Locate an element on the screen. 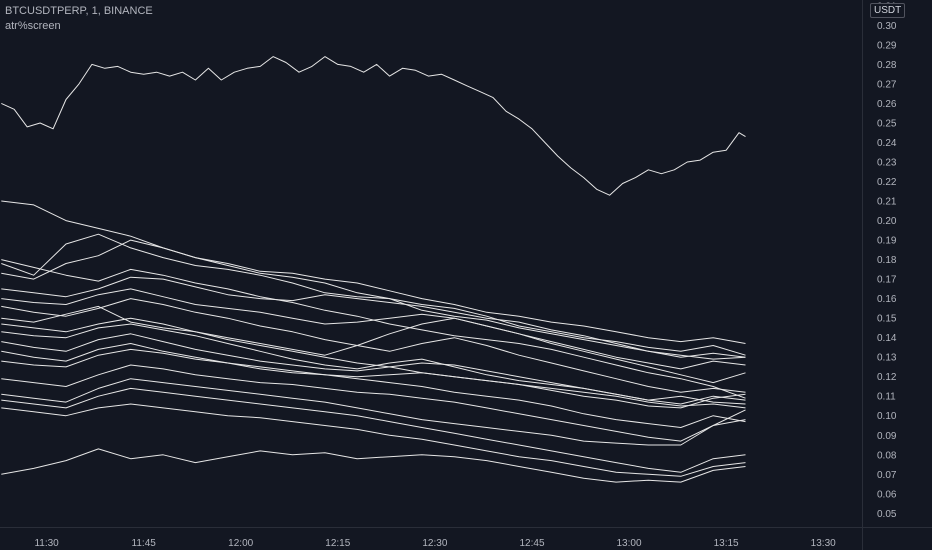 This screenshot has width=932, height=550. price-tick-label: 0.23 is located at coordinates (887, 163).